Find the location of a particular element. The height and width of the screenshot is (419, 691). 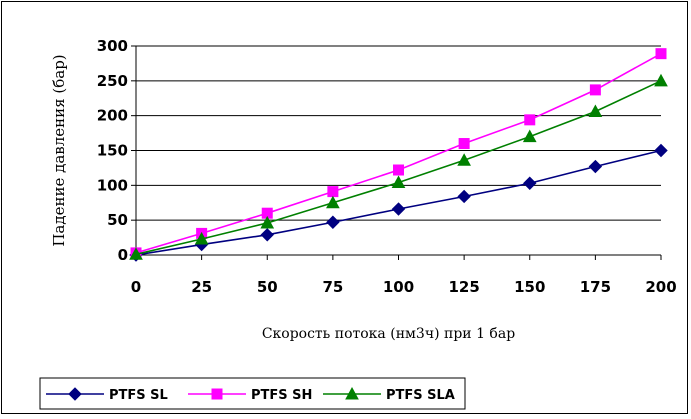

y-tick-label: 150 is located at coordinates (112, 151).